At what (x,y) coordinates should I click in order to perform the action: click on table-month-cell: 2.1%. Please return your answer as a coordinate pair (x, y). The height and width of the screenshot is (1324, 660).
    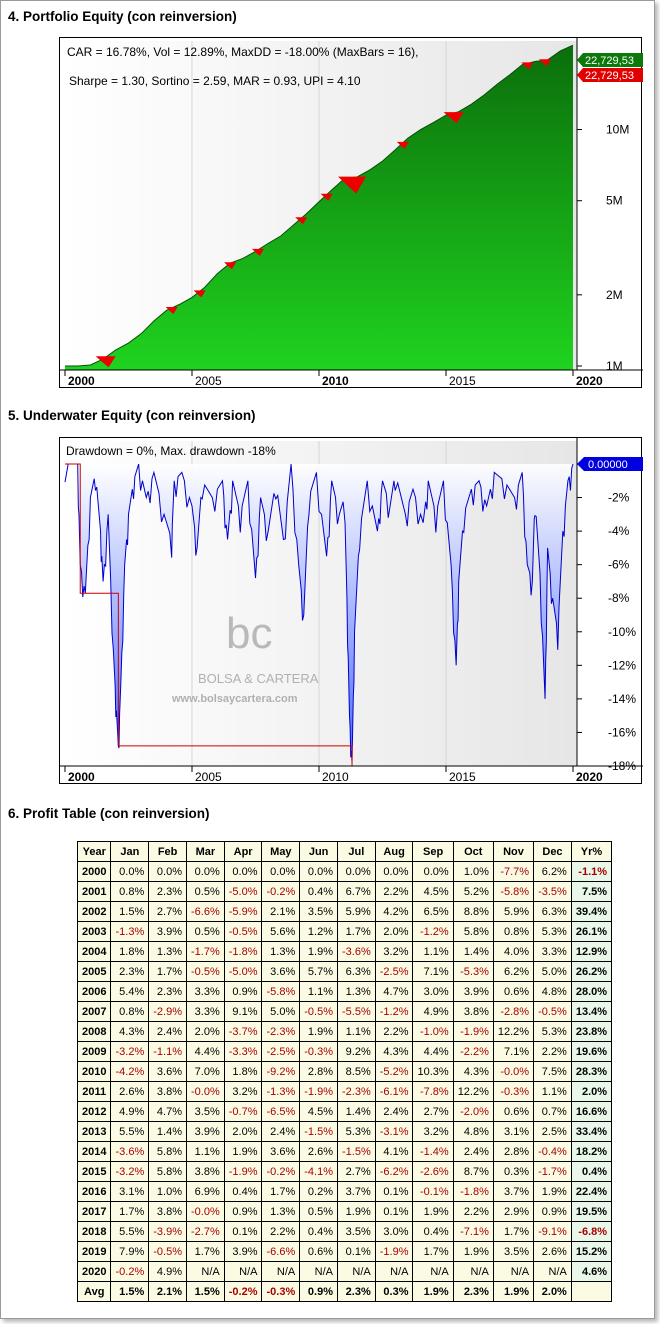
    Looking at the image, I should click on (281, 911).